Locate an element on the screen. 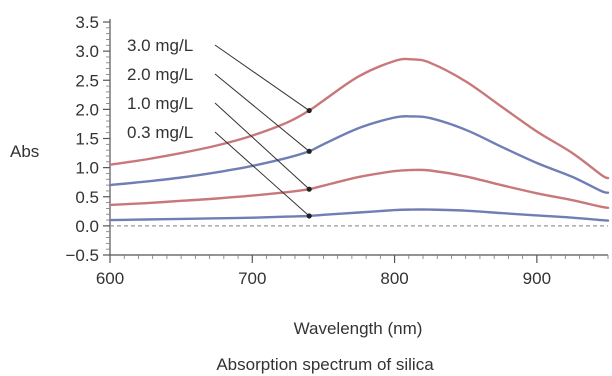 This screenshot has width=612, height=376. series-label: 2.0 mg/L is located at coordinates (160, 74).